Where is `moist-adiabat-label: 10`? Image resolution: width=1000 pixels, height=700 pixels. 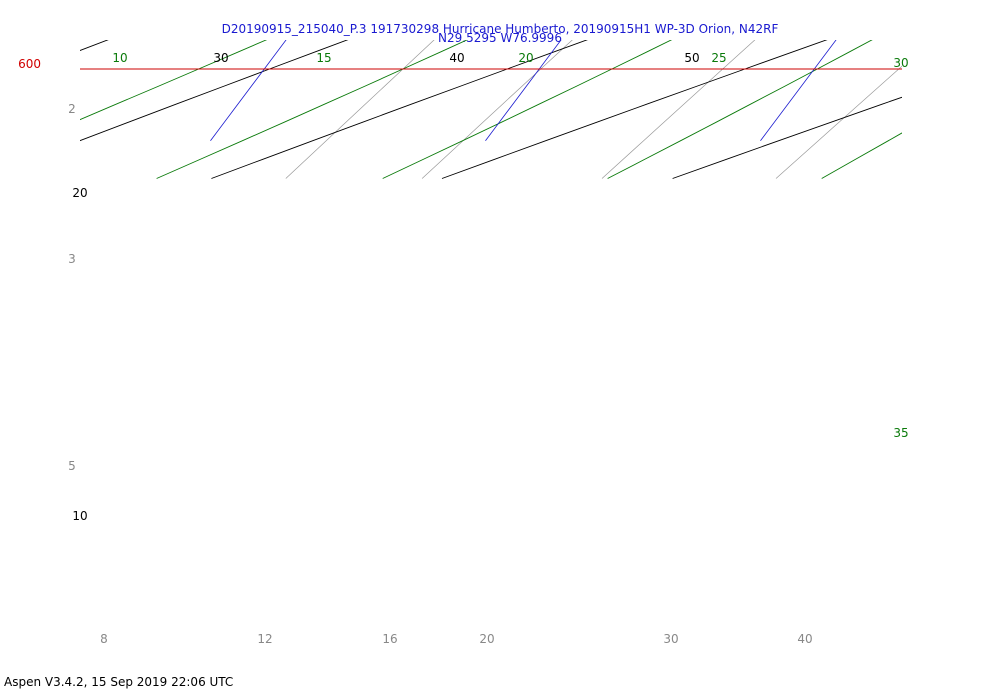
moist-adiabat-label: 10 is located at coordinates (119, 58).